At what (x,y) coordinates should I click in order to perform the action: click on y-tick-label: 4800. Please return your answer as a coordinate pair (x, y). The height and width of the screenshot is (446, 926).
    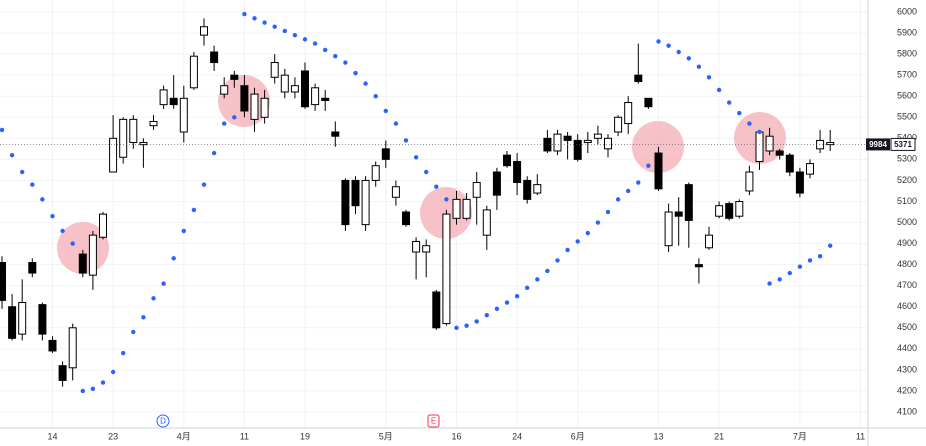
    Looking at the image, I should click on (907, 264).